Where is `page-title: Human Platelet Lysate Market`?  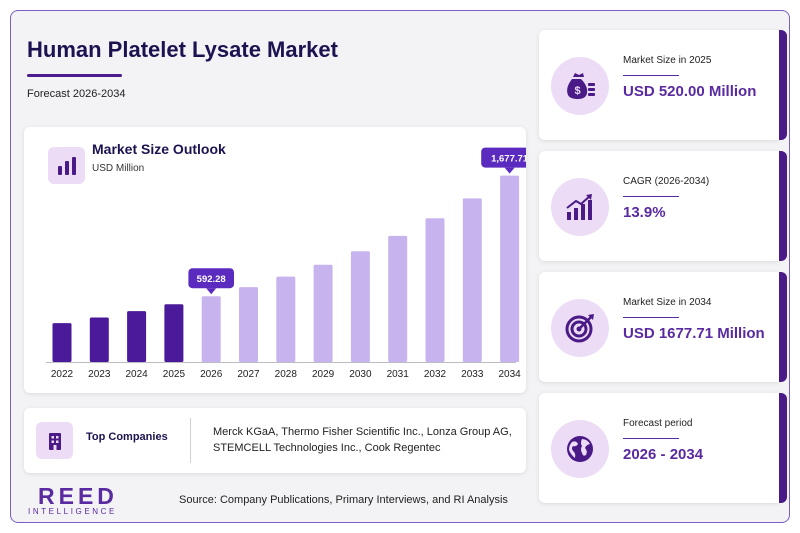 page-title: Human Platelet Lysate Market is located at coordinates (182, 49).